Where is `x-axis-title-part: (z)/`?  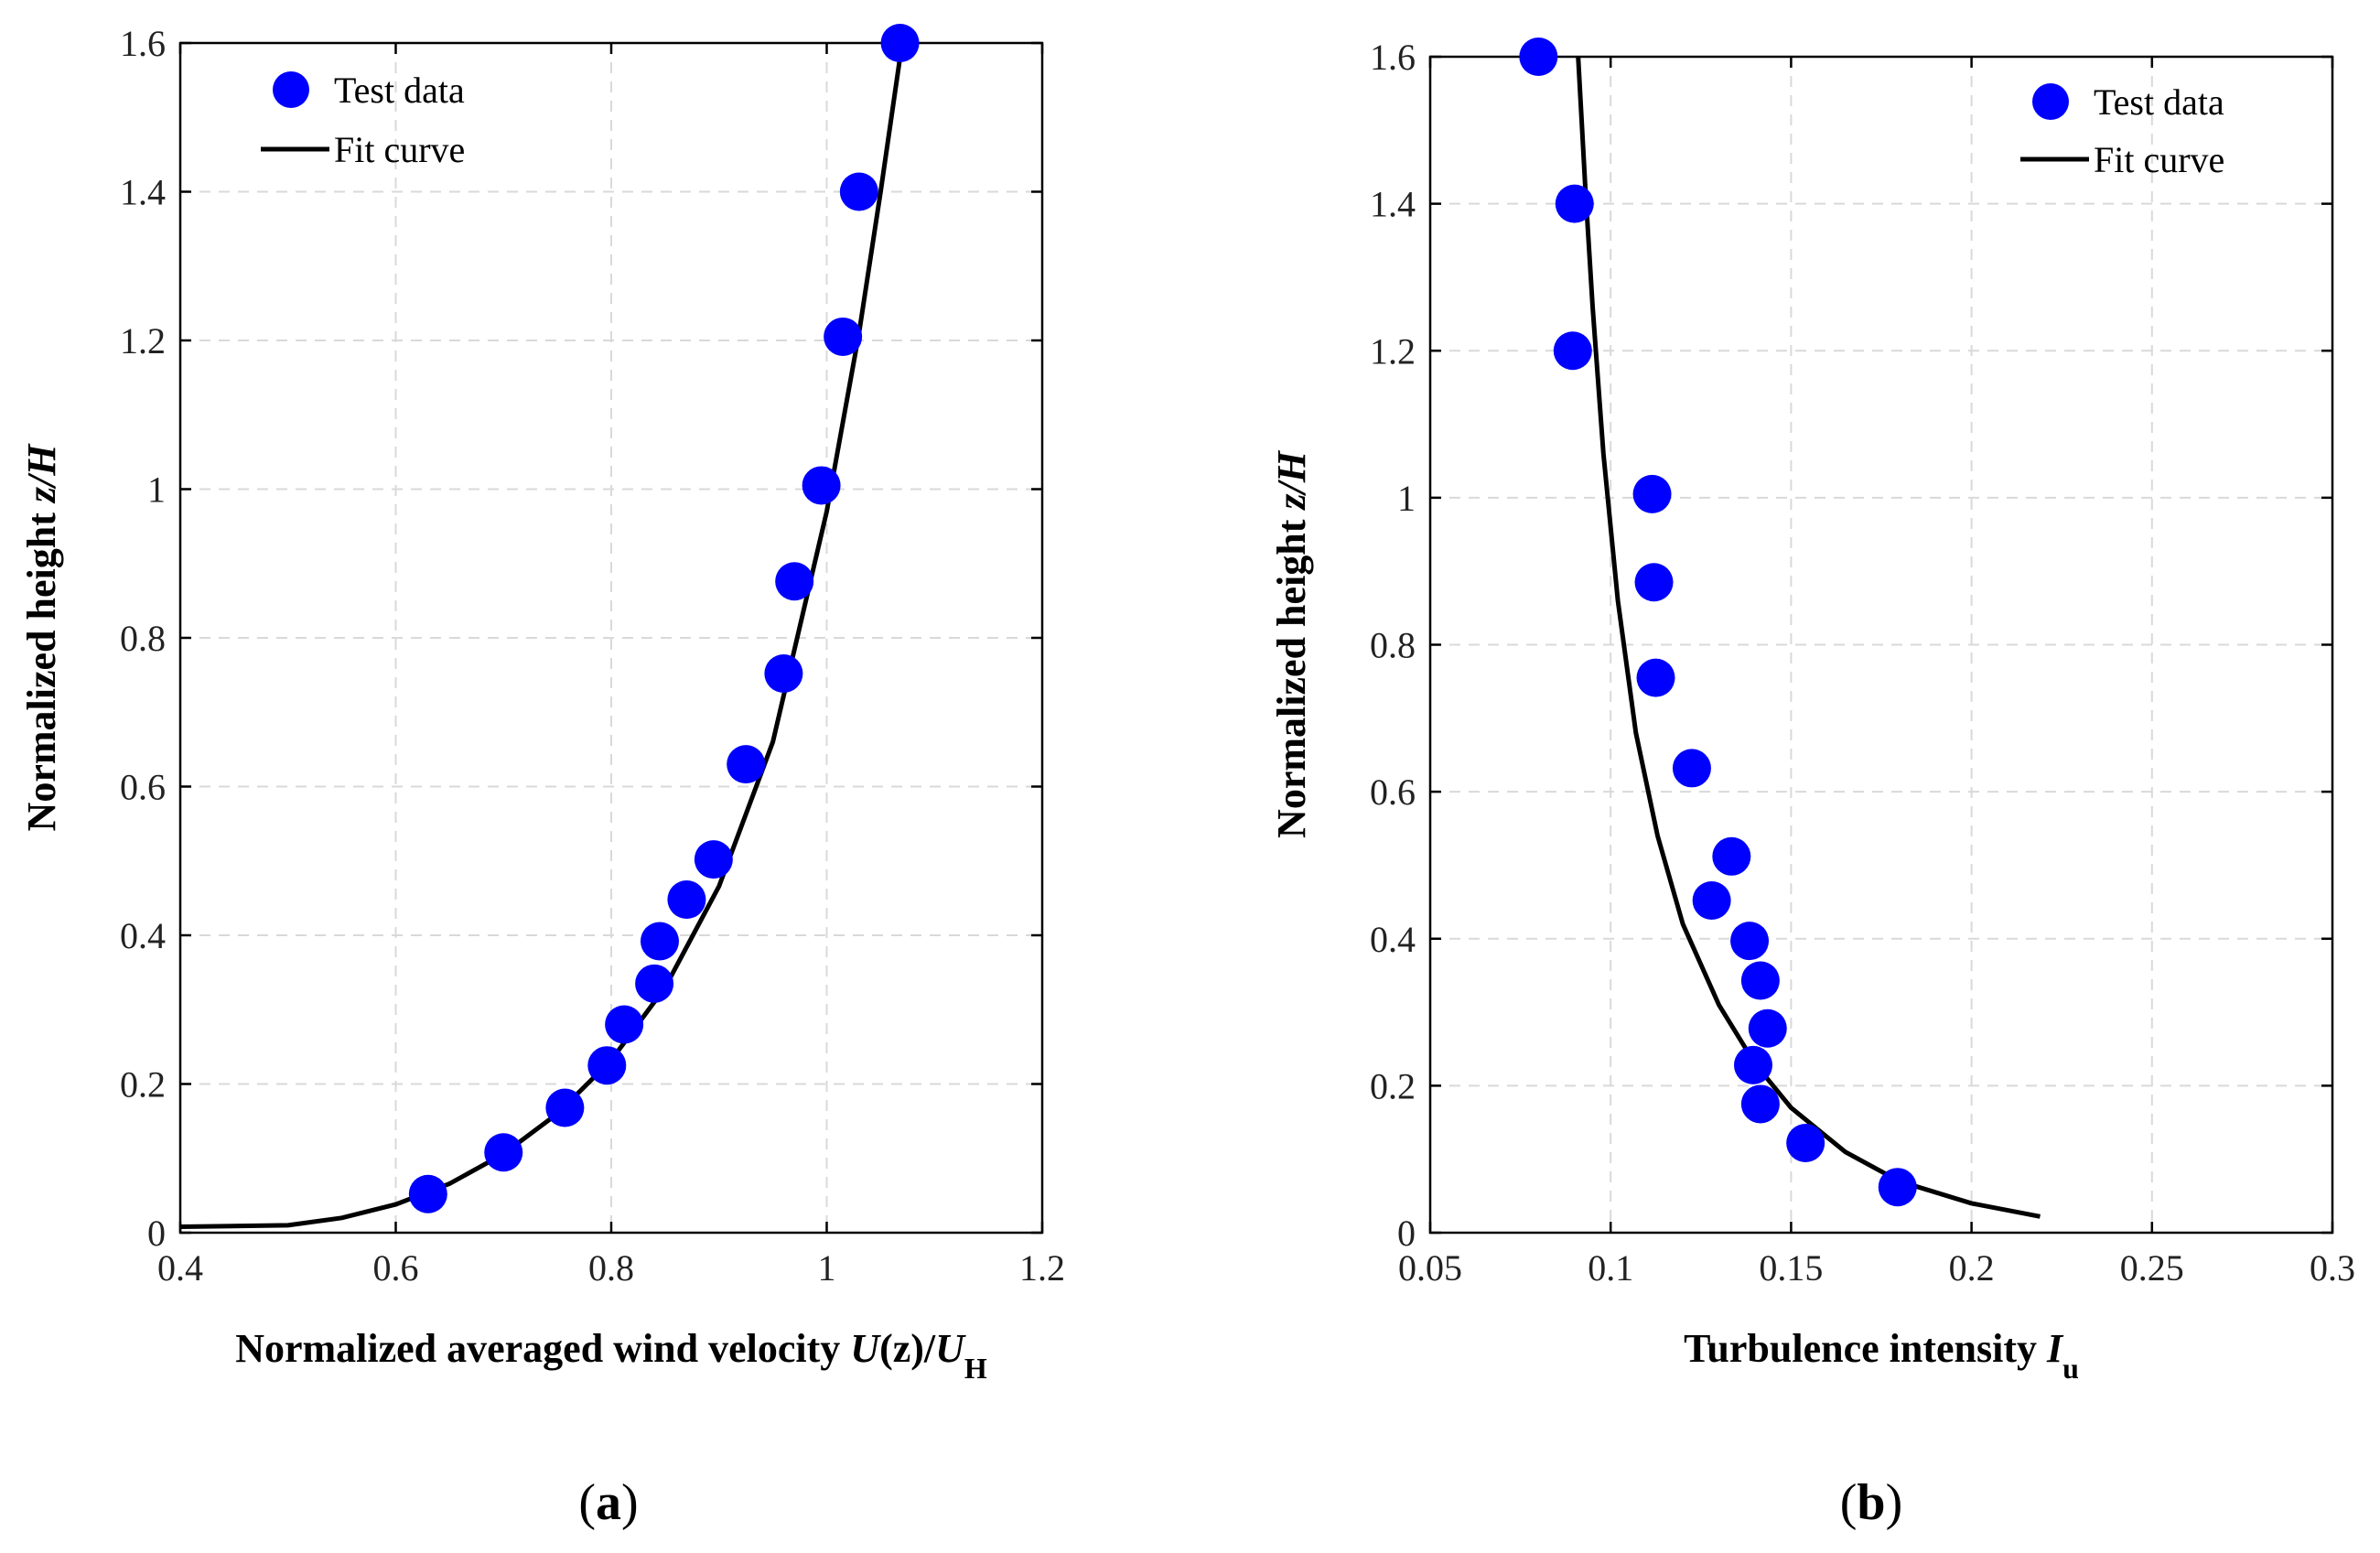
x-axis-title-part: (z)/ is located at coordinates (907, 1348).